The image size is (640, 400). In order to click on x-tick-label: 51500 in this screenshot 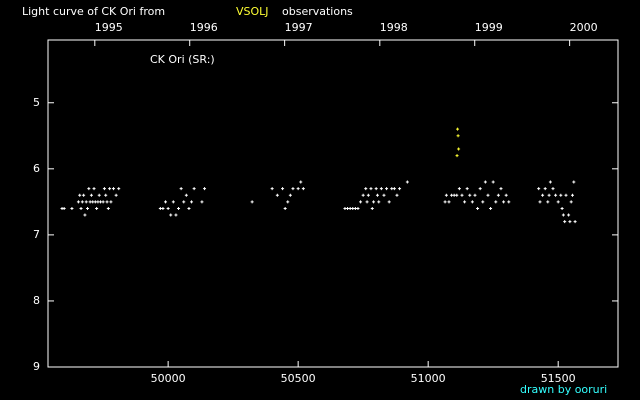, I will do `click(558, 378)`.